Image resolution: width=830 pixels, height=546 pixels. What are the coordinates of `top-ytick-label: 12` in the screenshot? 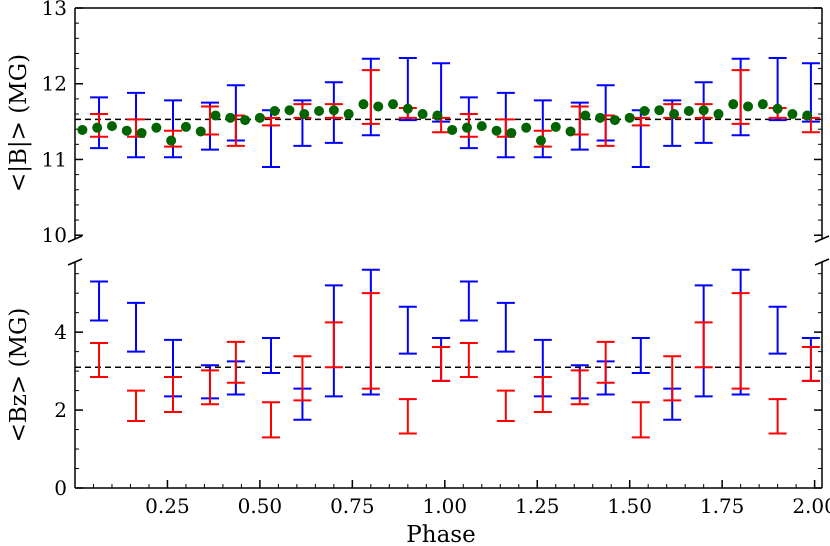 It's located at (54, 84).